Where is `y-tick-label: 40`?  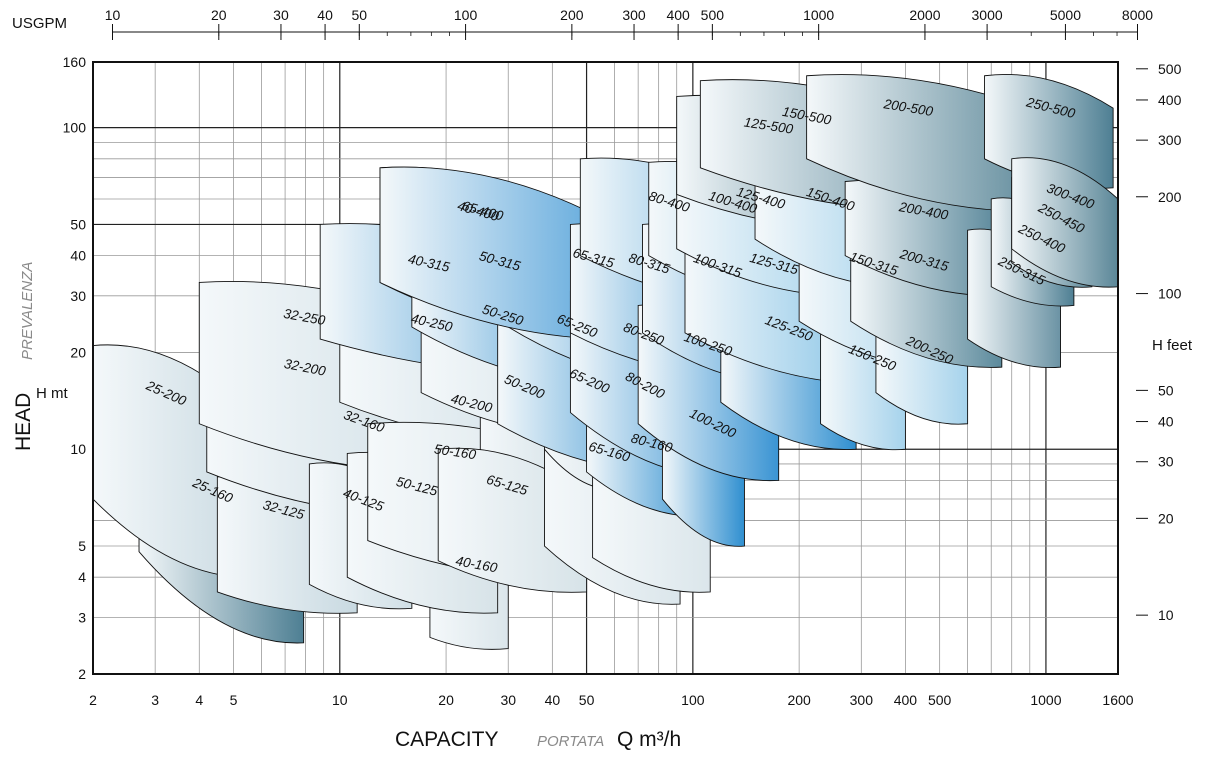 y-tick-label: 40 is located at coordinates (78, 256).